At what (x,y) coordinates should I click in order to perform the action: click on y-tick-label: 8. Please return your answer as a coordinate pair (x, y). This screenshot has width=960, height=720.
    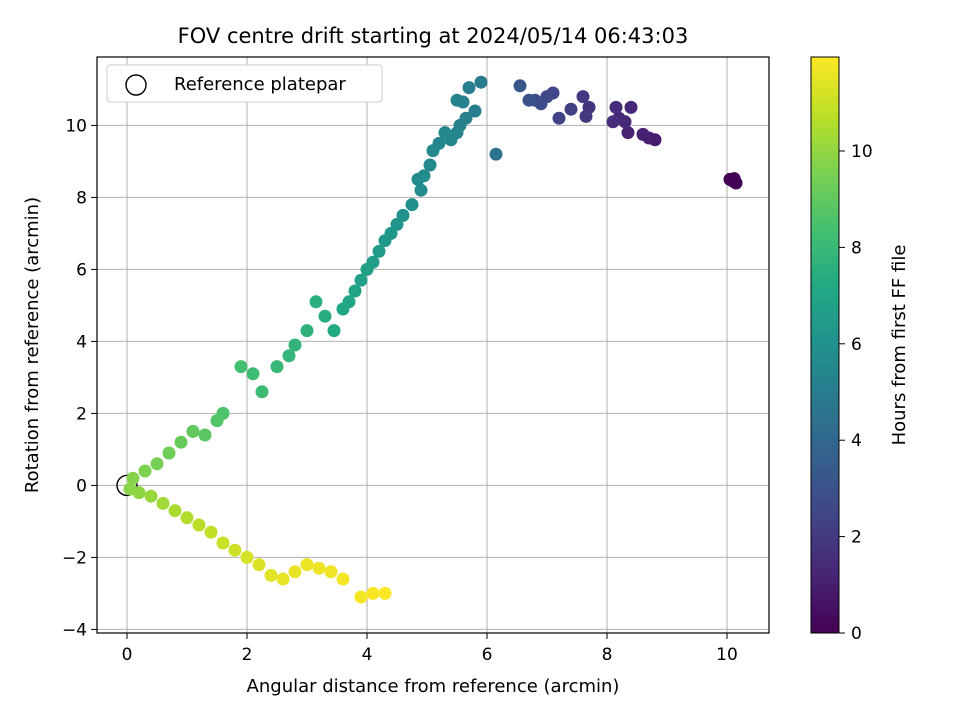
    Looking at the image, I should click on (81, 198).